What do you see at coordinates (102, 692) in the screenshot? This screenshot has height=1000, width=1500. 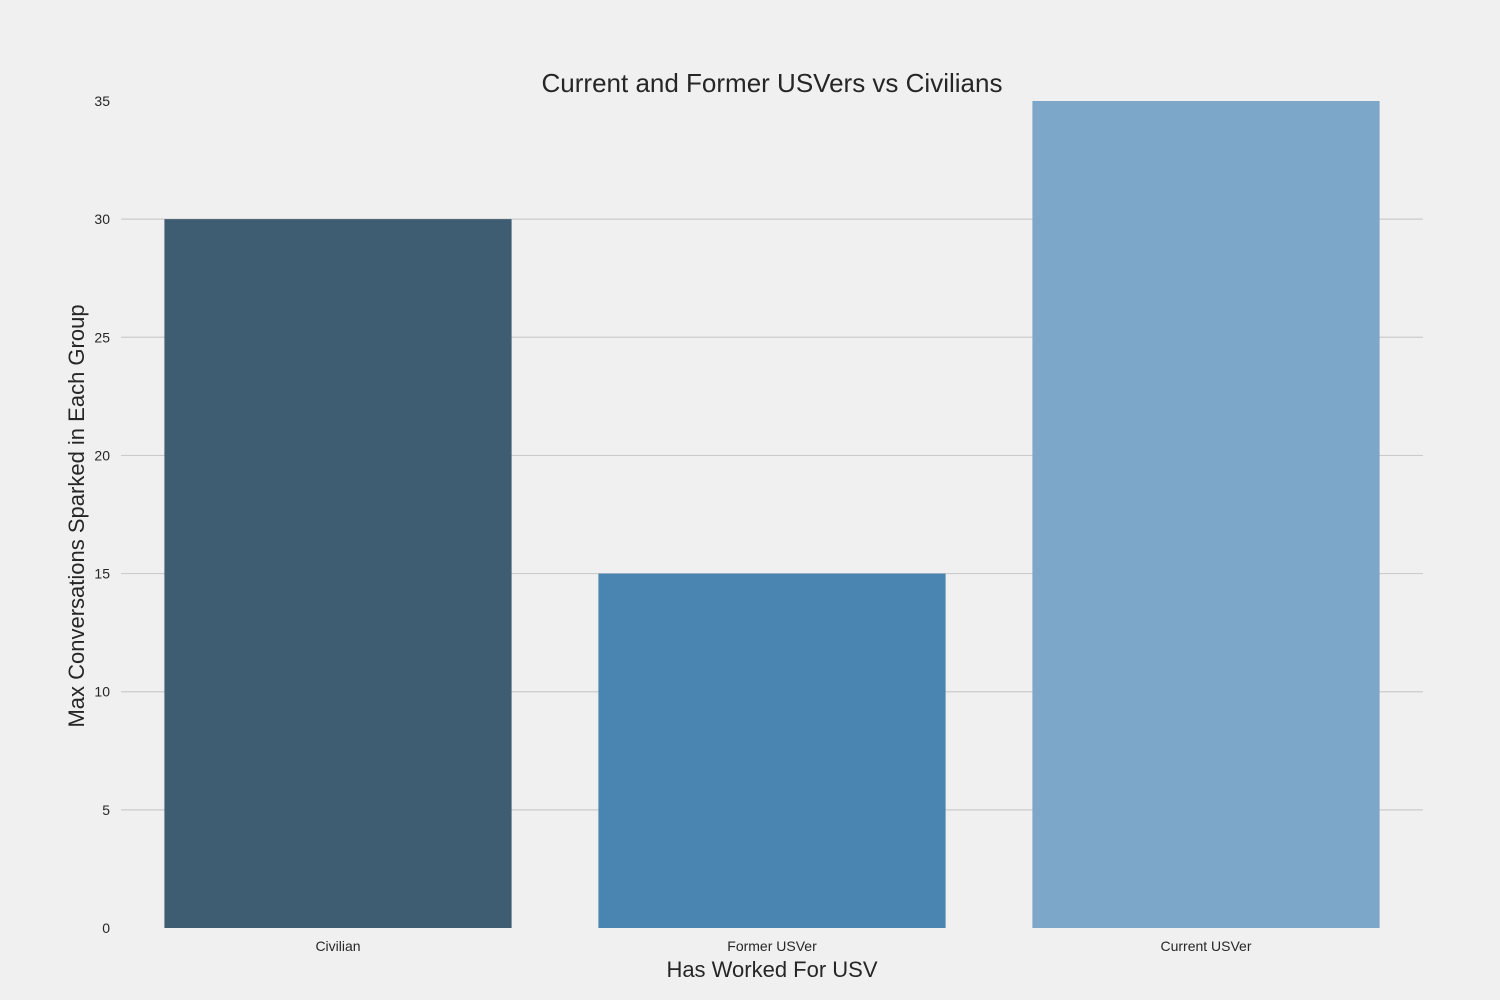 I see `y-tick-label: 10` at bounding box center [102, 692].